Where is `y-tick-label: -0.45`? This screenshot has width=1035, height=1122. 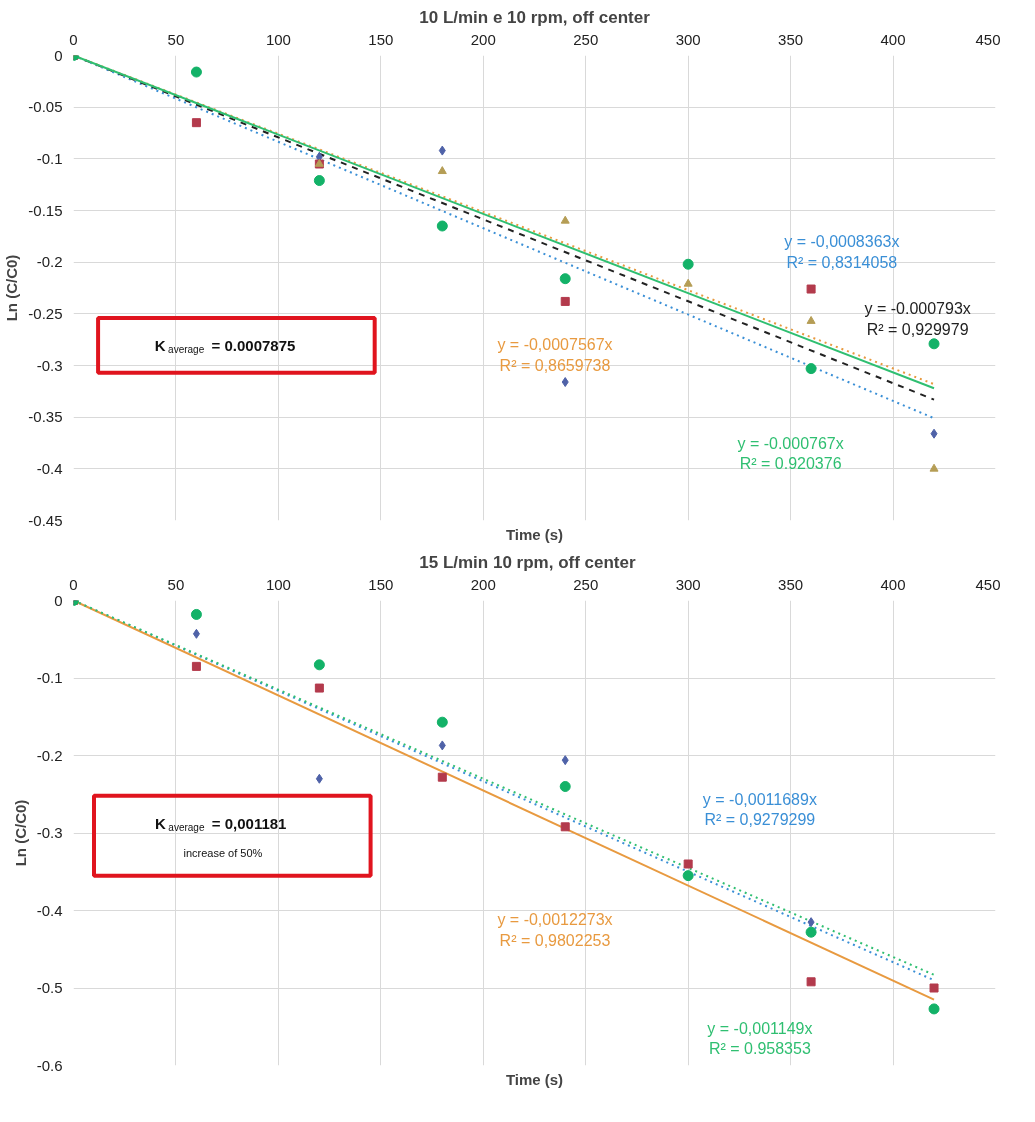 y-tick-label: -0.45 is located at coordinates (45, 520).